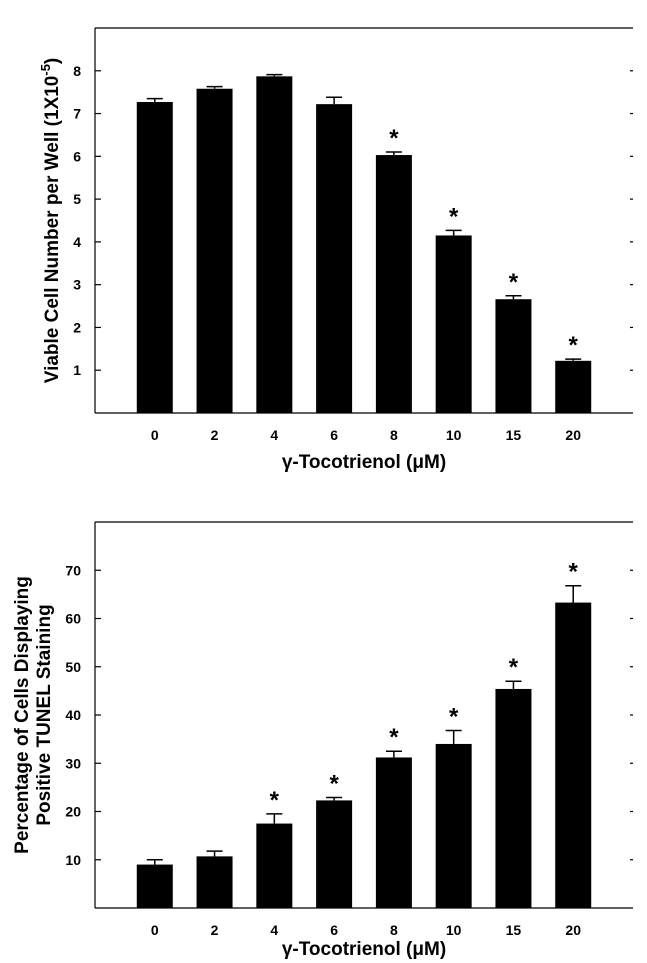 This screenshot has width=647, height=963. What do you see at coordinates (73, 763) in the screenshot?
I see `y-tick-label: 30` at bounding box center [73, 763].